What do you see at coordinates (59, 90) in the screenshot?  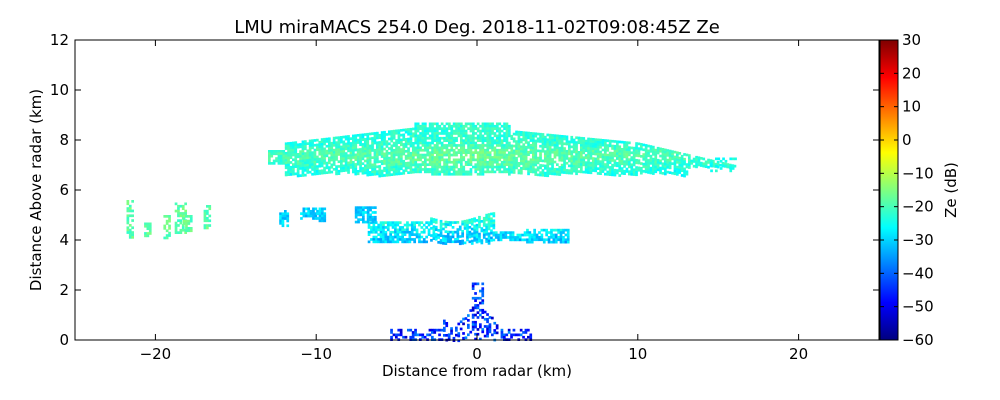 I see `y-tick-label: 10` at bounding box center [59, 90].